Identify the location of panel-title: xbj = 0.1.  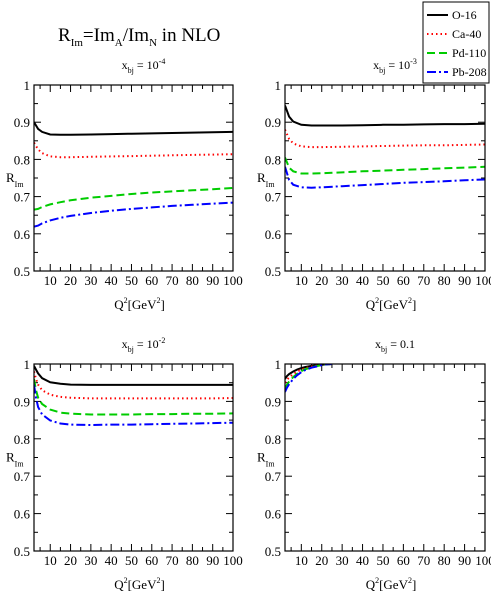
(395, 345).